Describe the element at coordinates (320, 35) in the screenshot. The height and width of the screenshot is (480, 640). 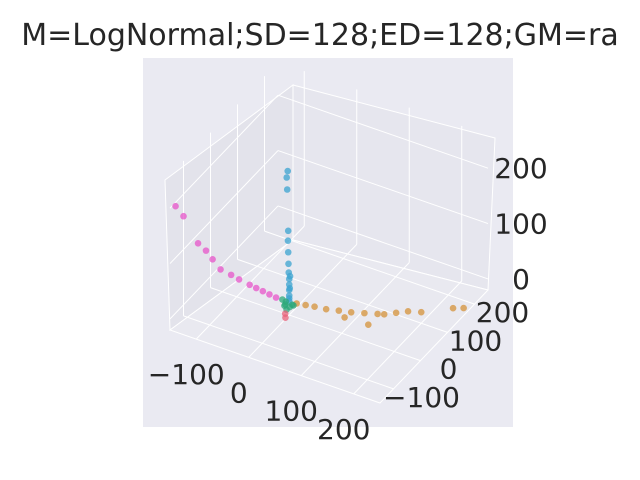
I see `chart-title: M=LogNormal;SD=128;ED=128;GM=ra` at that location.